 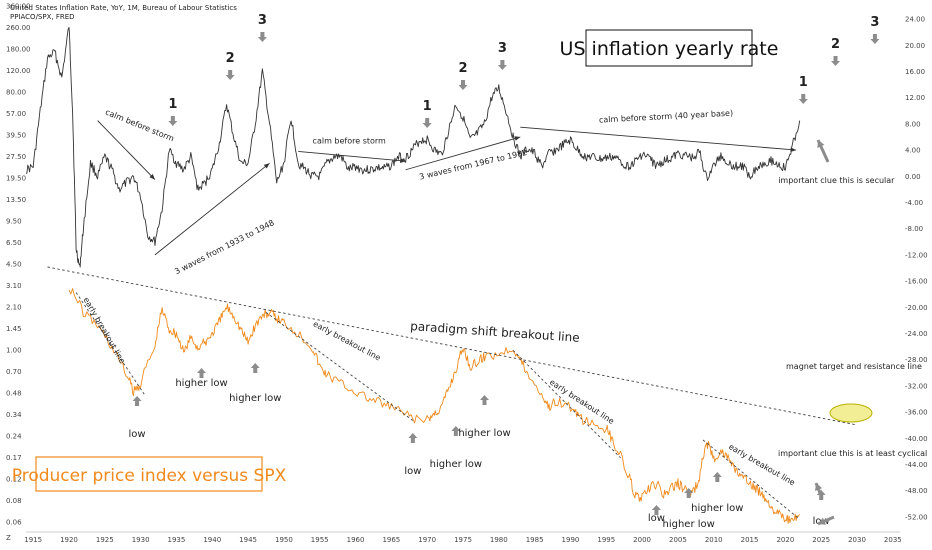 What do you see at coordinates (141, 540) in the screenshot?
I see `x-tick-label: 1930` at bounding box center [141, 540].